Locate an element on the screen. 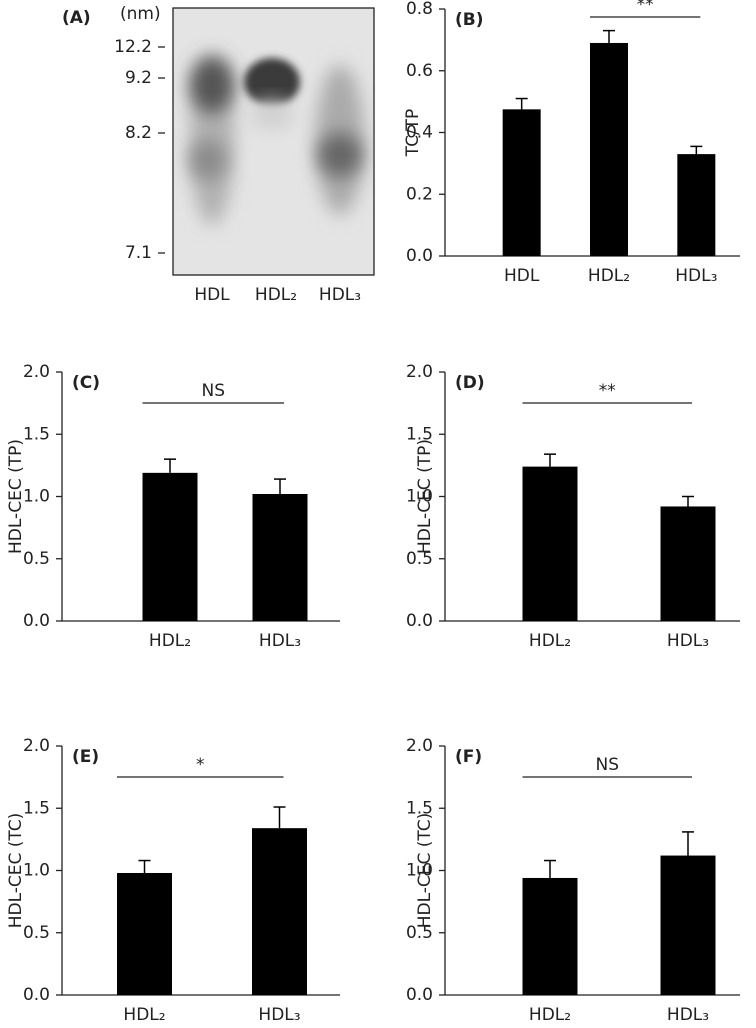 The height and width of the screenshot is (1028, 756). x-tick-label: HDL is located at coordinates (522, 276).